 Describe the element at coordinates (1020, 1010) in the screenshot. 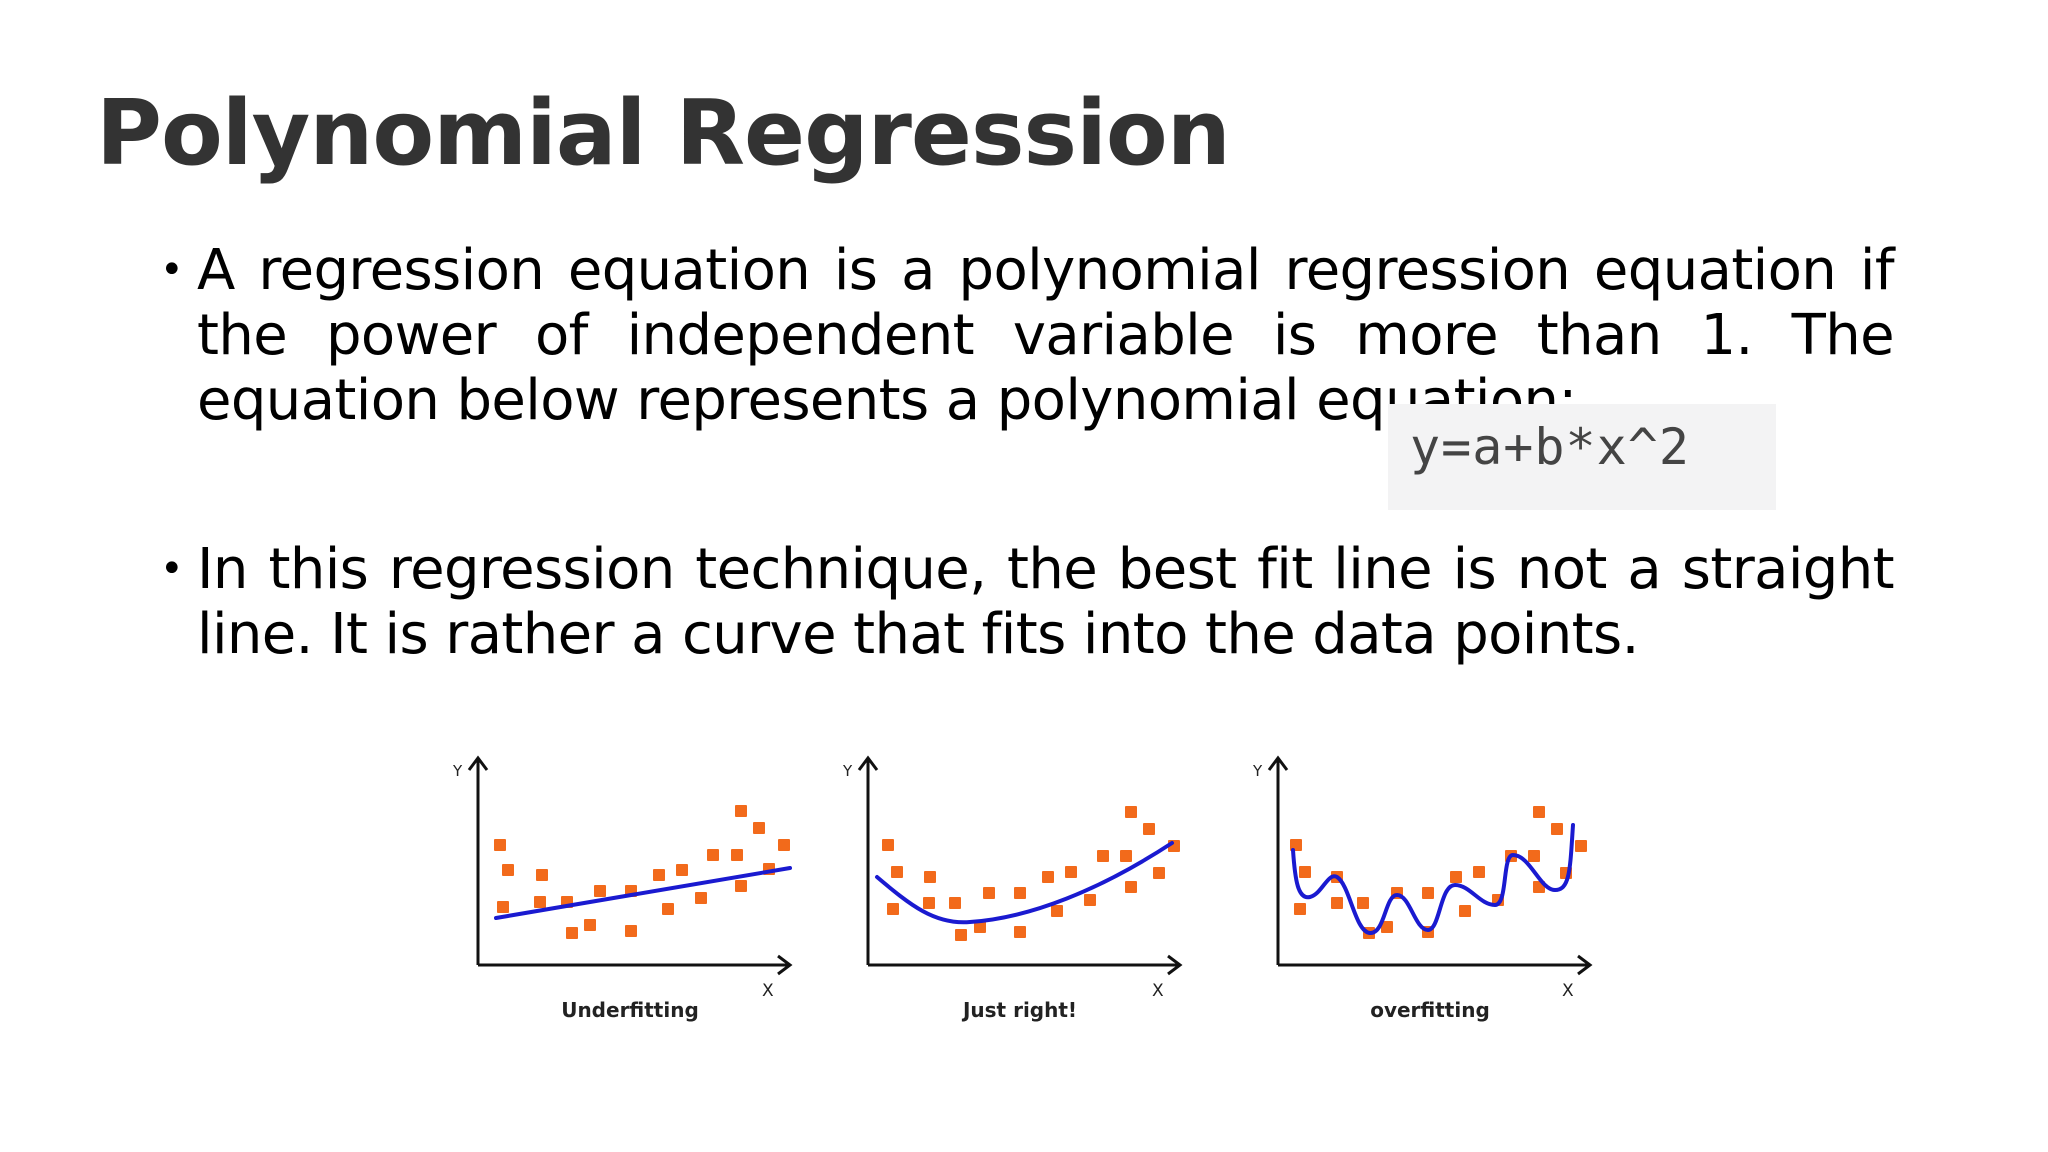

I see `chart-caption: Just right!` at that location.